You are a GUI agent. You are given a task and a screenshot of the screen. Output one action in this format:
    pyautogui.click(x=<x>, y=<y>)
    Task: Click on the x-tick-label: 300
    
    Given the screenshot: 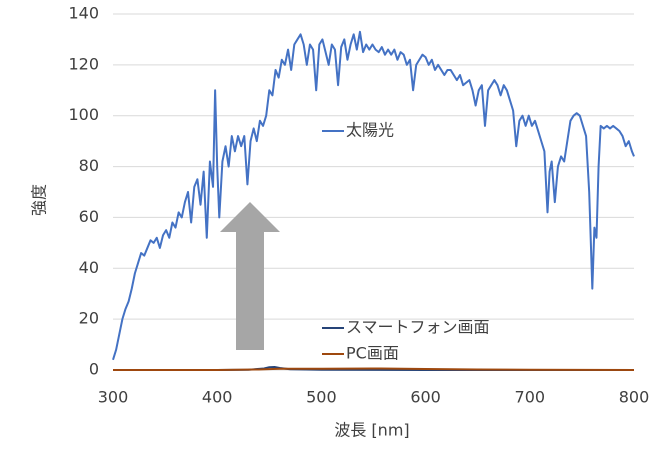 What is the action you would take?
    pyautogui.click(x=113, y=397)
    